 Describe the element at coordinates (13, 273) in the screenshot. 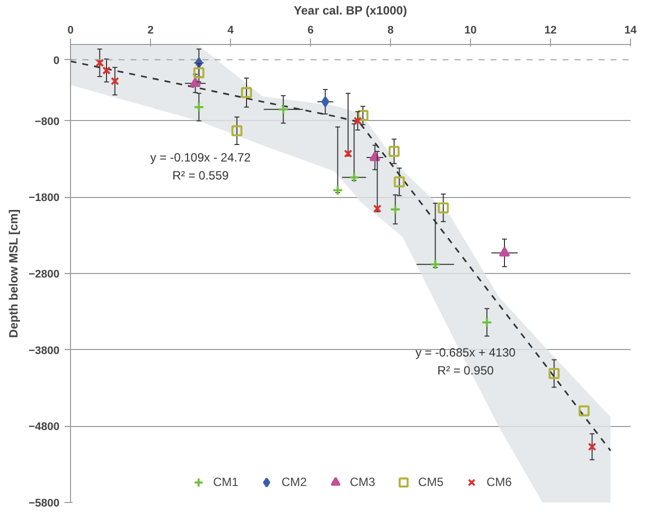

I see `y-axis-title: Depth below MSL [cm]` at that location.